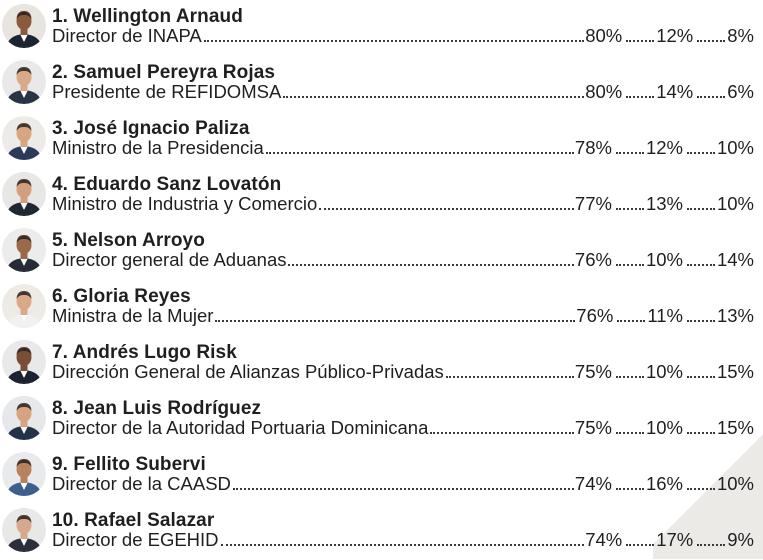 The width and height of the screenshot is (763, 560). Describe the element at coordinates (167, 91) in the screenshot. I see `person-role: Presidente de REFIDOMSA` at that location.